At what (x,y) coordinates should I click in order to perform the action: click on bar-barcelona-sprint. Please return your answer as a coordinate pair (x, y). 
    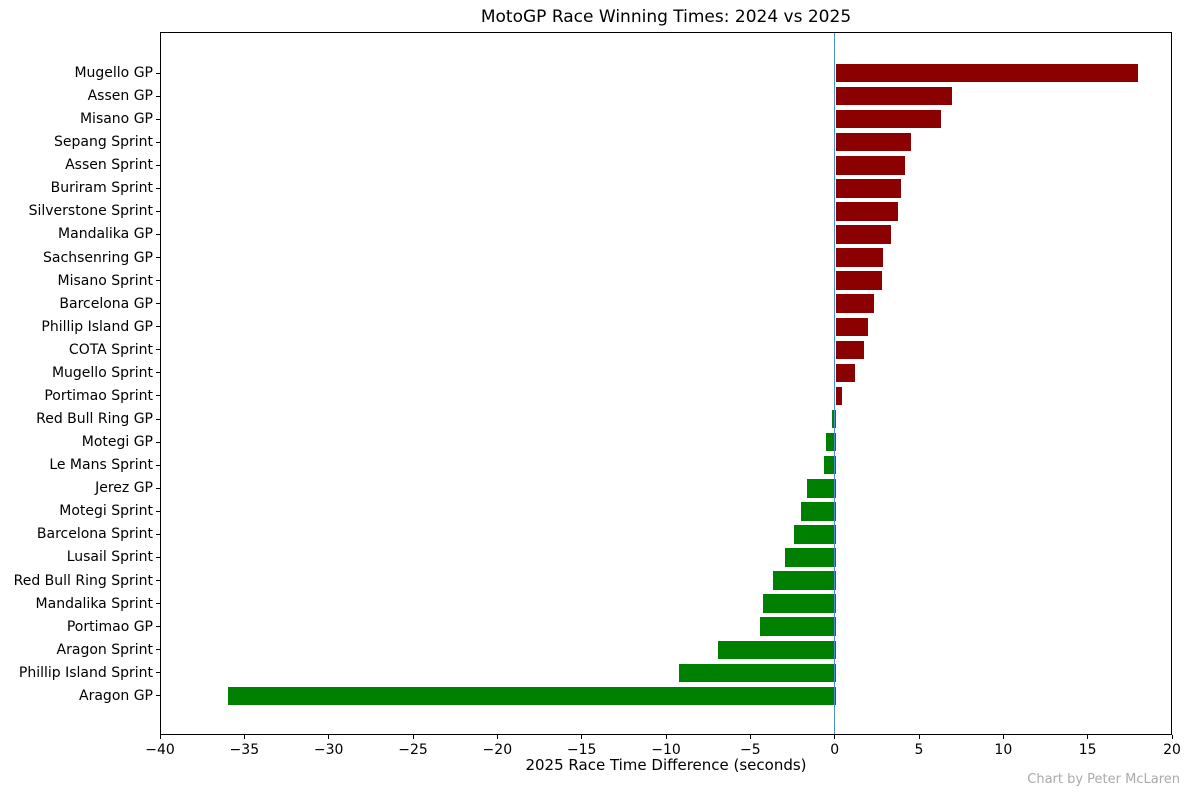
    Looking at the image, I should click on (814, 534).